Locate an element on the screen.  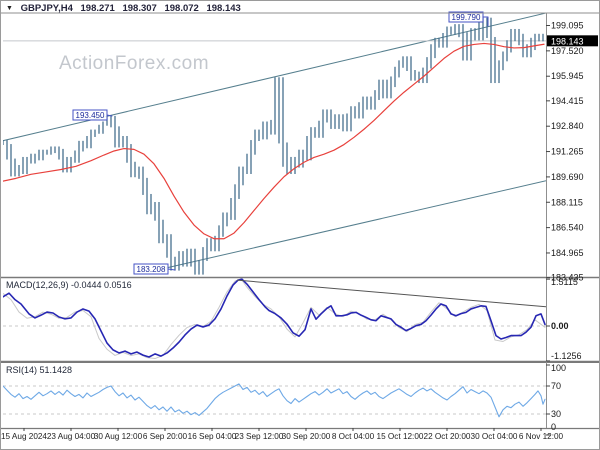
svg-text: 199.095 is located at coordinates (567, 26).